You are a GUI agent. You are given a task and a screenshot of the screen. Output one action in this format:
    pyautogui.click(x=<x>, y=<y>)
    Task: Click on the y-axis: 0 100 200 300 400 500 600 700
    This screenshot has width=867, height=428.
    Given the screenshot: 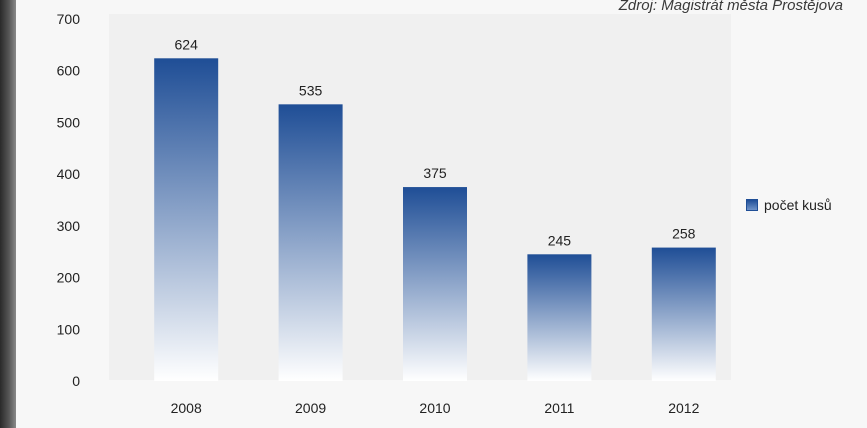 What is the action you would take?
    pyautogui.click(x=69, y=200)
    